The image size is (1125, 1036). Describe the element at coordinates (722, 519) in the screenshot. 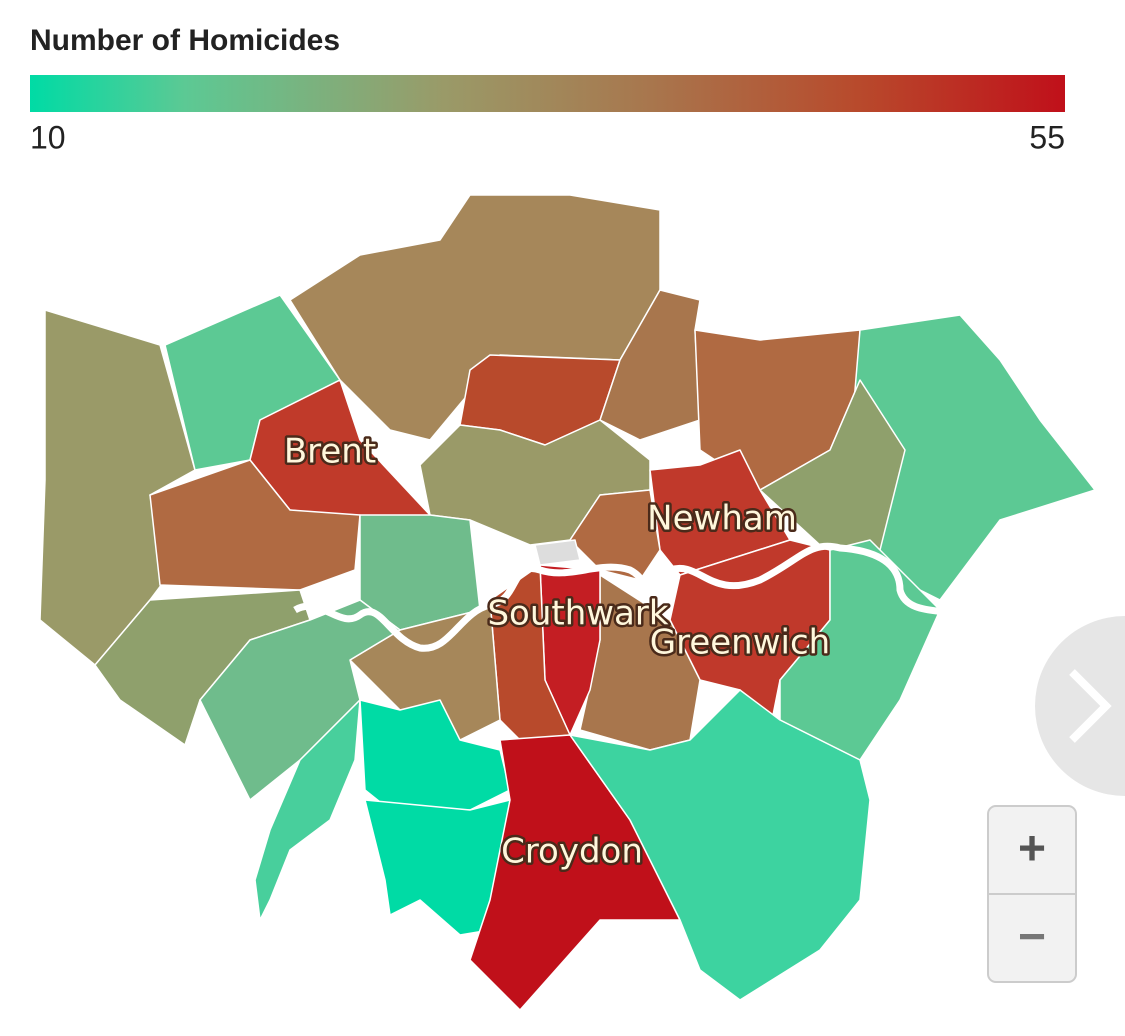

I see `borough-label: Newham` at that location.